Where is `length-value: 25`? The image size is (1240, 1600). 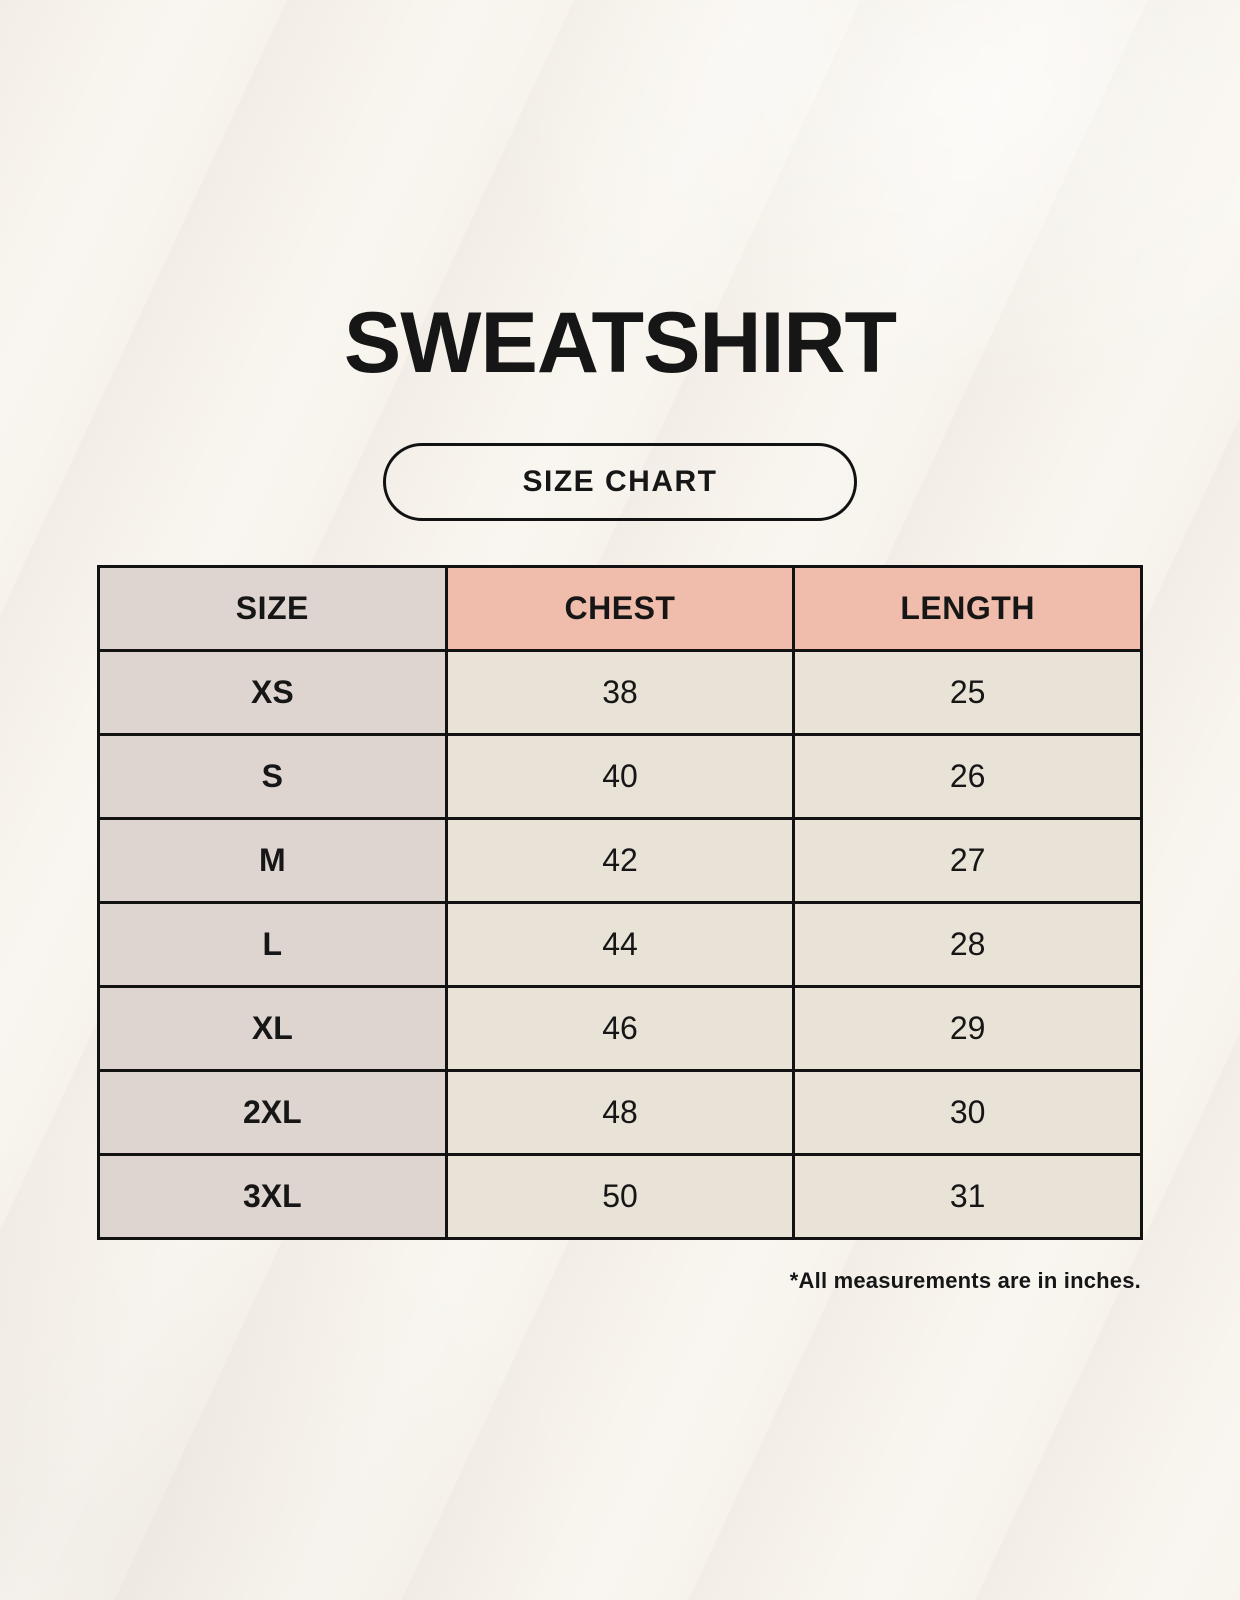
length-value: 25 is located at coordinates (967, 692).